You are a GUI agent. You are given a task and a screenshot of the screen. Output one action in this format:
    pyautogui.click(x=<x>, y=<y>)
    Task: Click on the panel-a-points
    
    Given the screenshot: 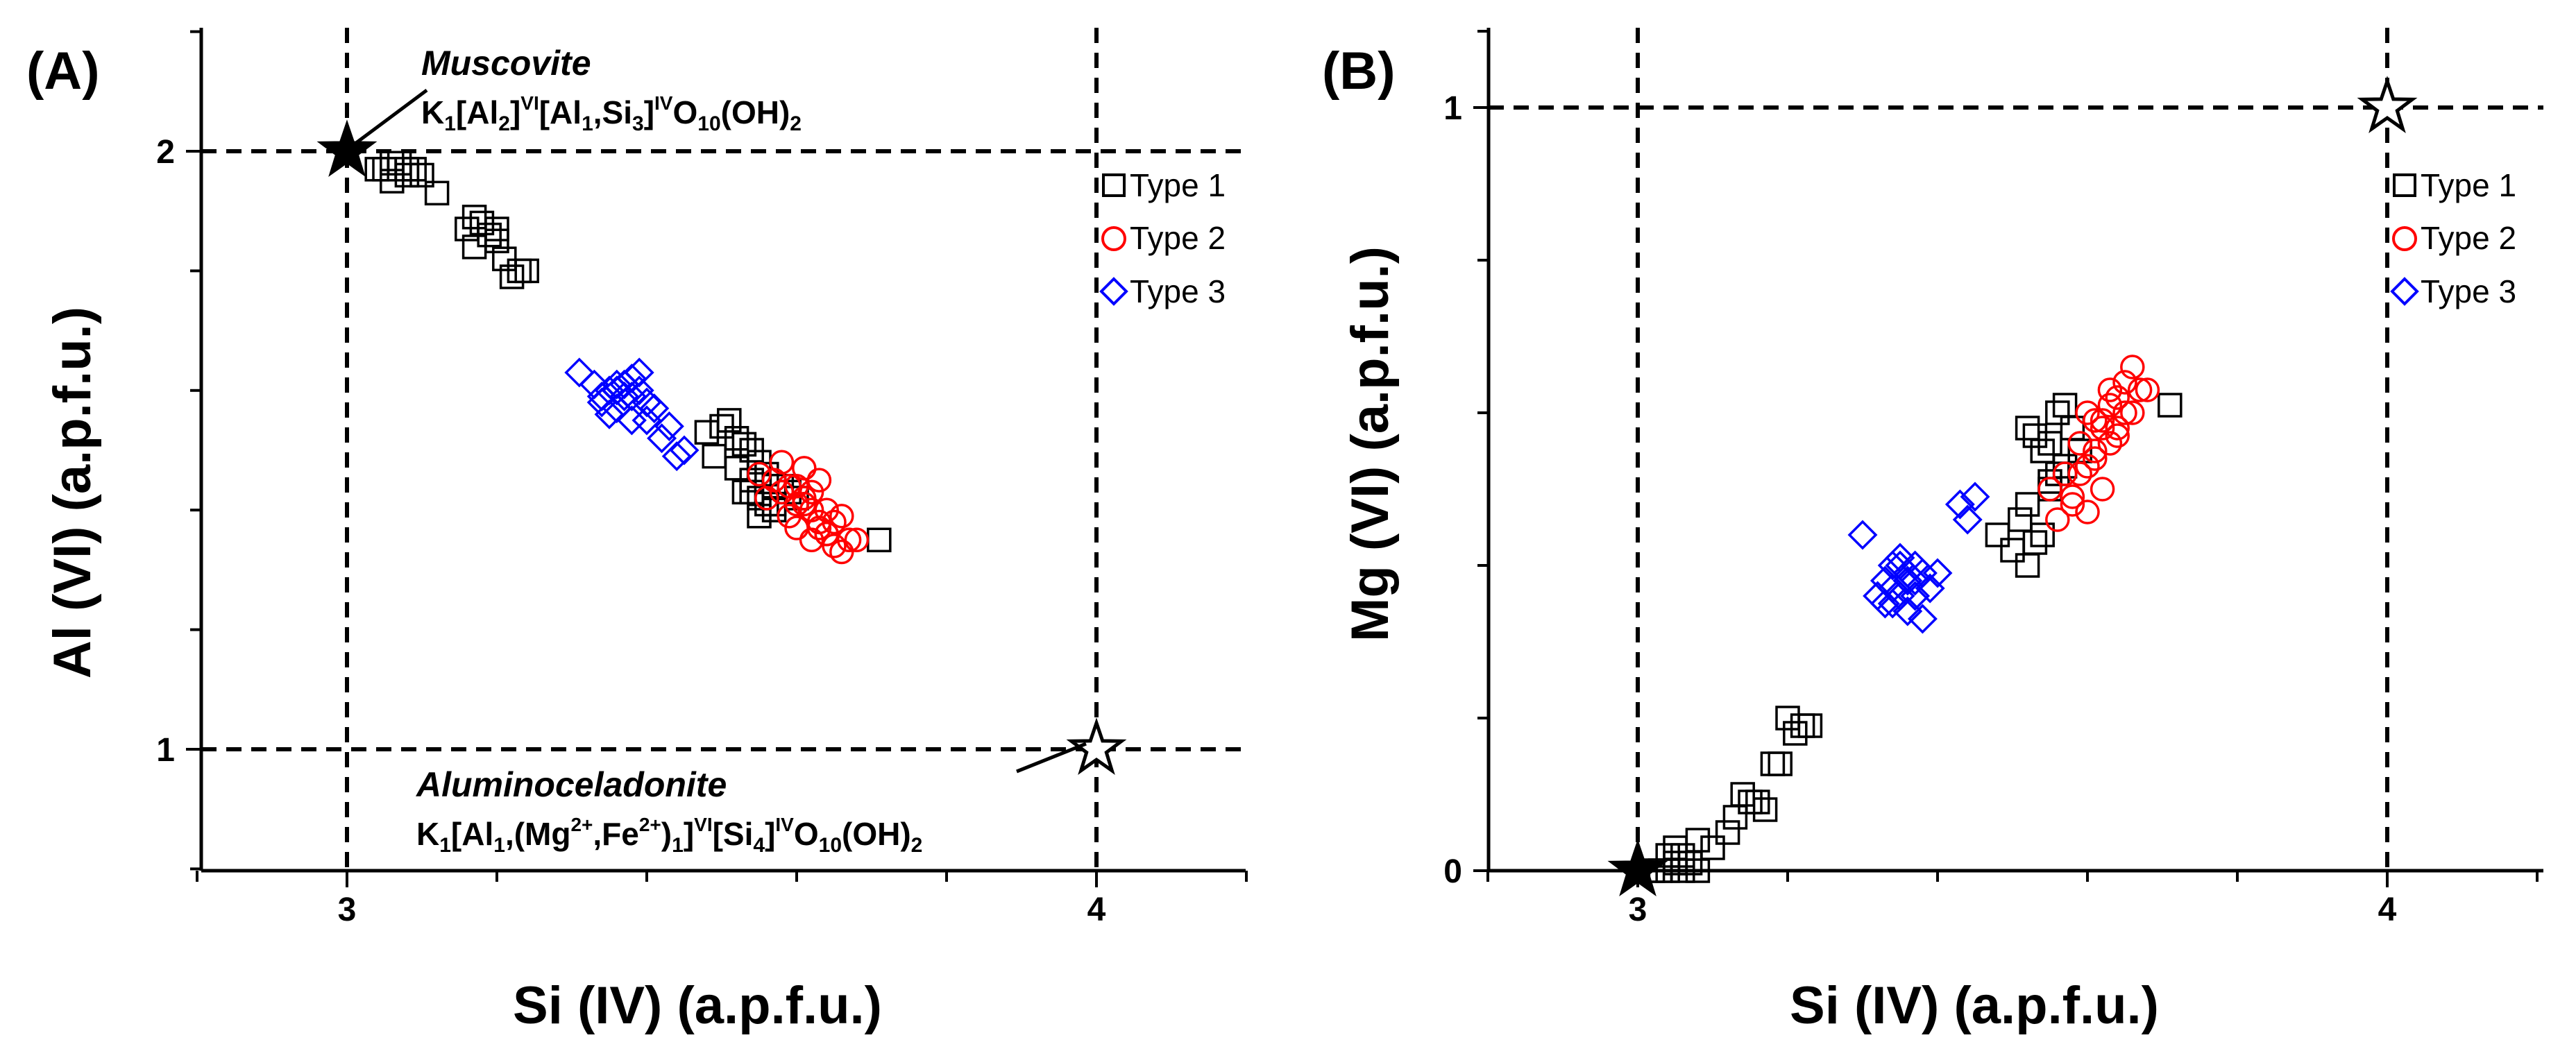 What is the action you would take?
    pyautogui.click(x=628, y=358)
    